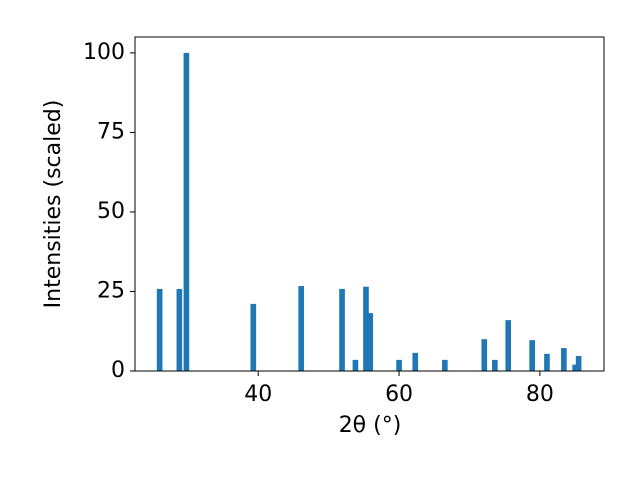 This screenshot has height=480, width=640. Describe the element at coordinates (258, 394) in the screenshot. I see `x-tick-label: 40` at that location.